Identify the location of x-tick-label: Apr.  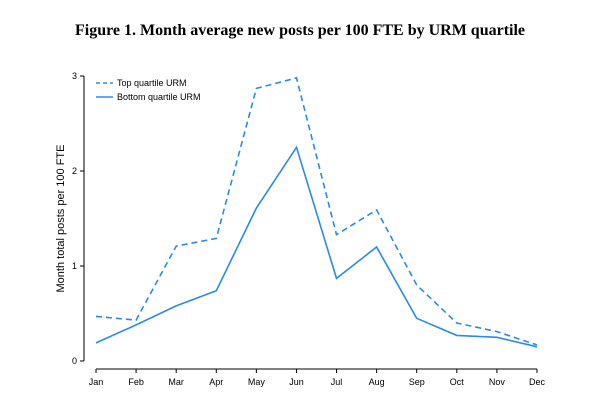
(216, 382).